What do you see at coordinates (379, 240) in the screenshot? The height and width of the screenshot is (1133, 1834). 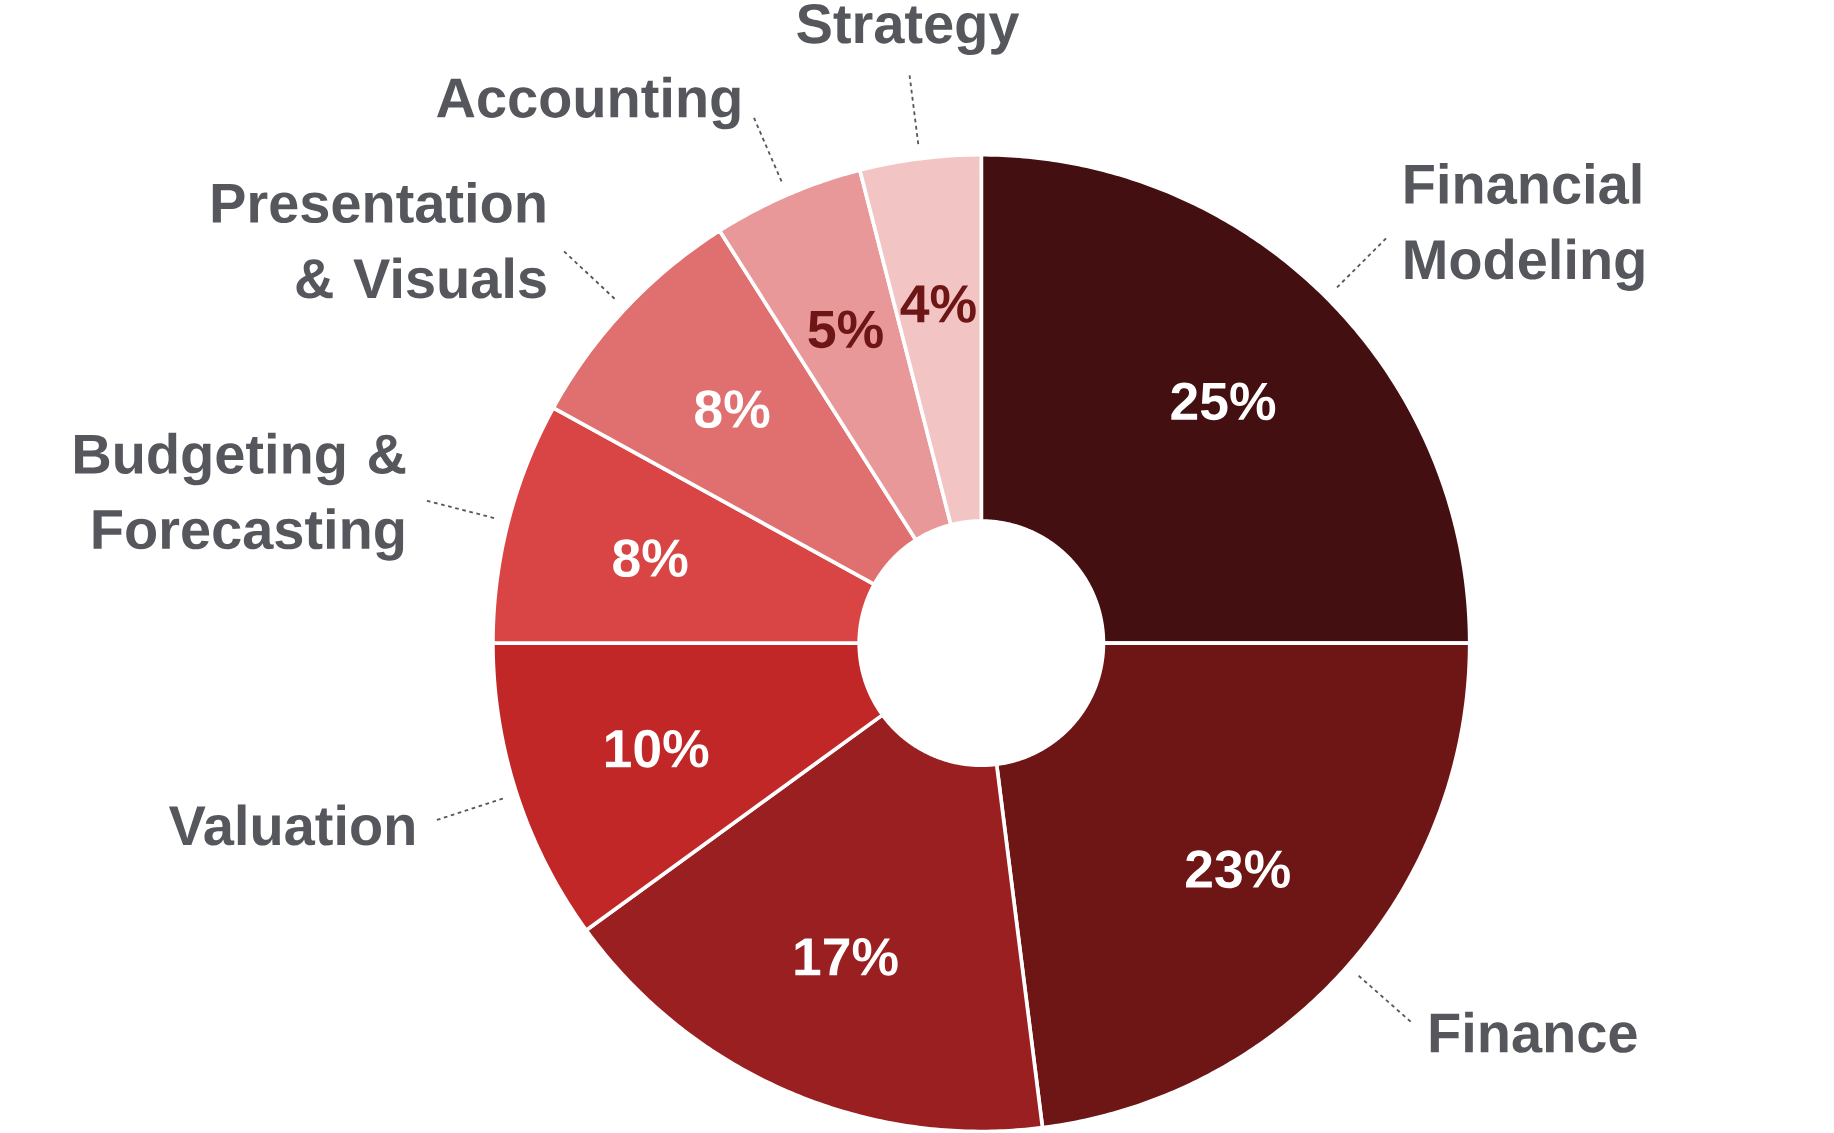 I see `slice-label: Presentation & Visuals` at bounding box center [379, 240].